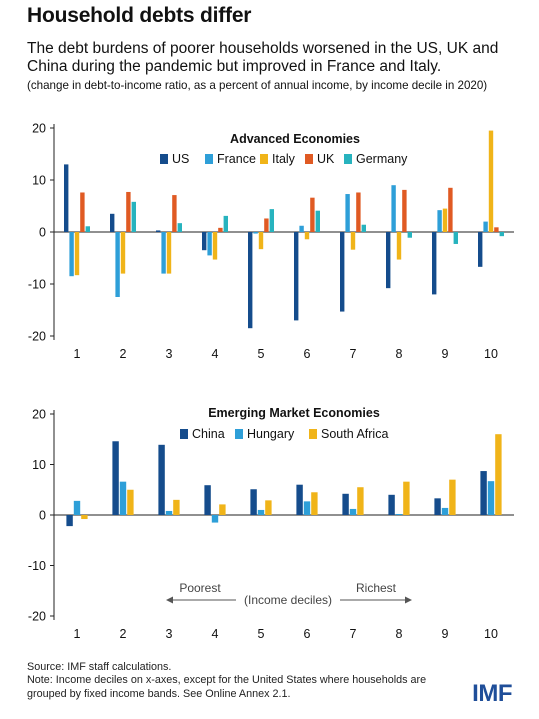  I want to click on source-note: Source: IMF staff calculations., so click(99, 667).